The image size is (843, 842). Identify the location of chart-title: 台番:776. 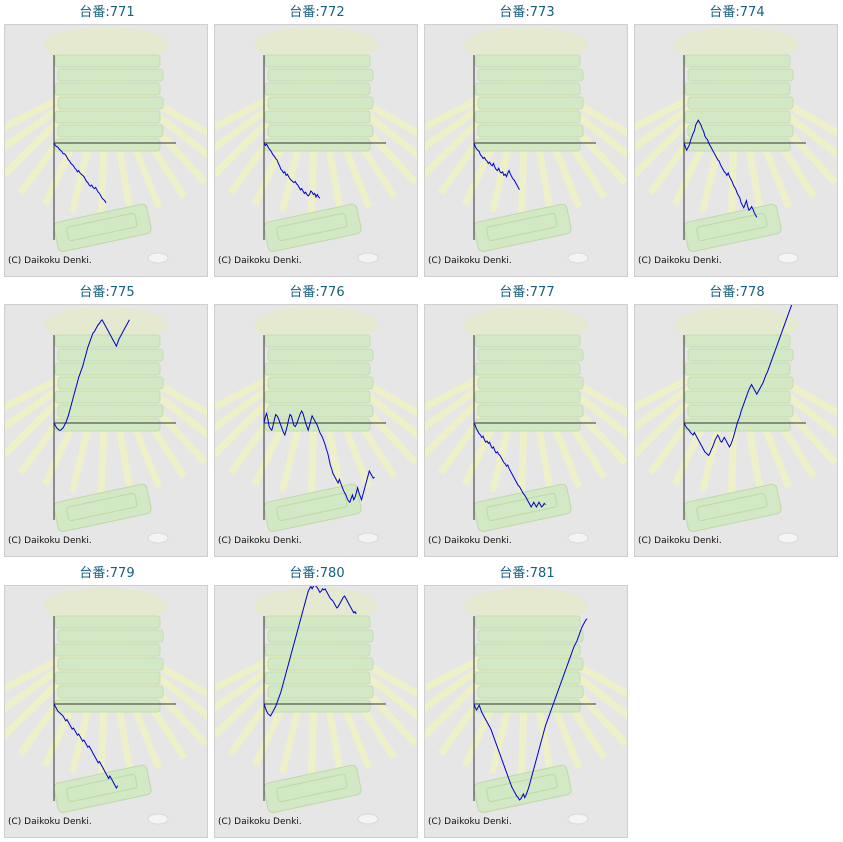
(317, 292).